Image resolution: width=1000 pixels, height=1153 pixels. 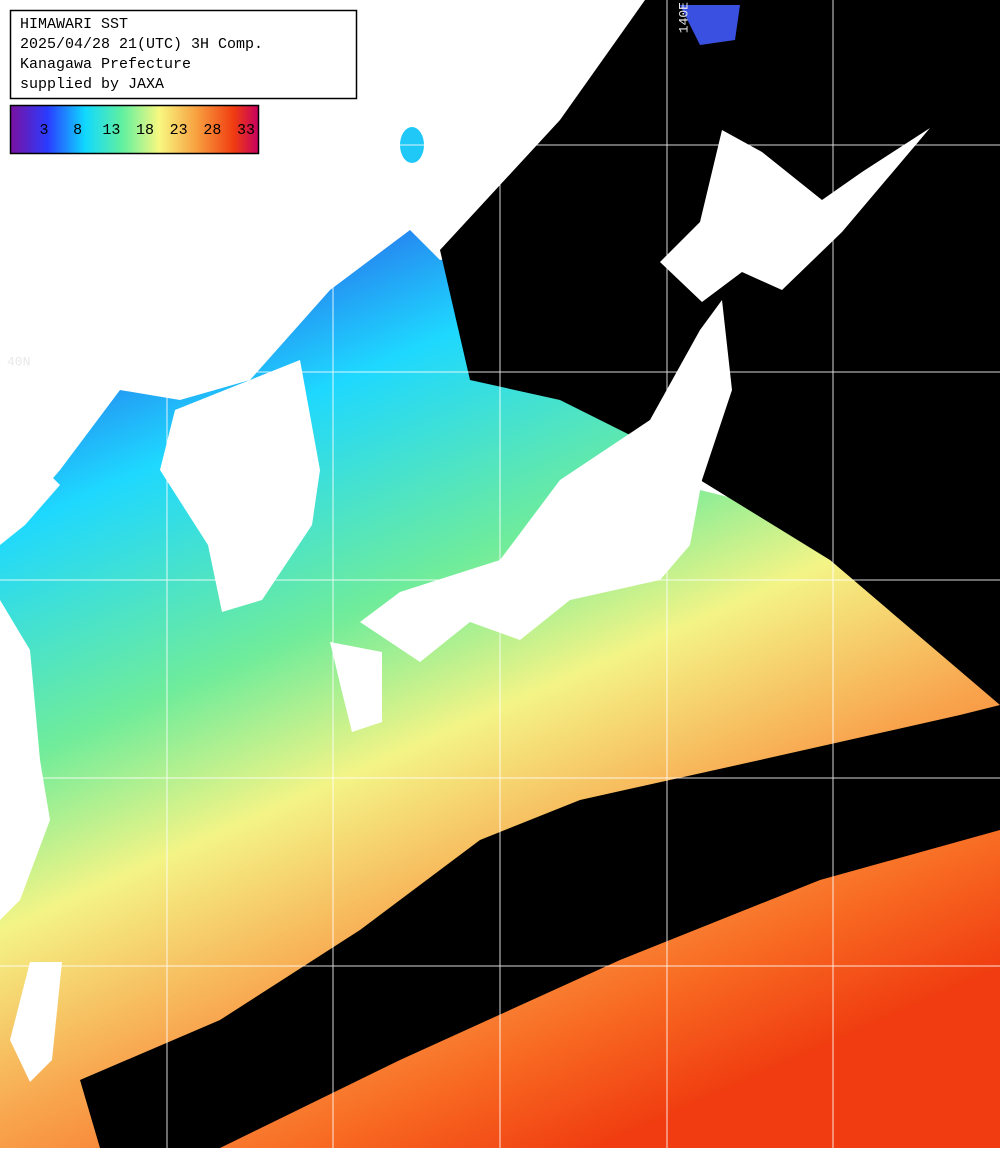 What do you see at coordinates (111, 130) in the screenshot?
I see `colorbar-label: 13` at bounding box center [111, 130].